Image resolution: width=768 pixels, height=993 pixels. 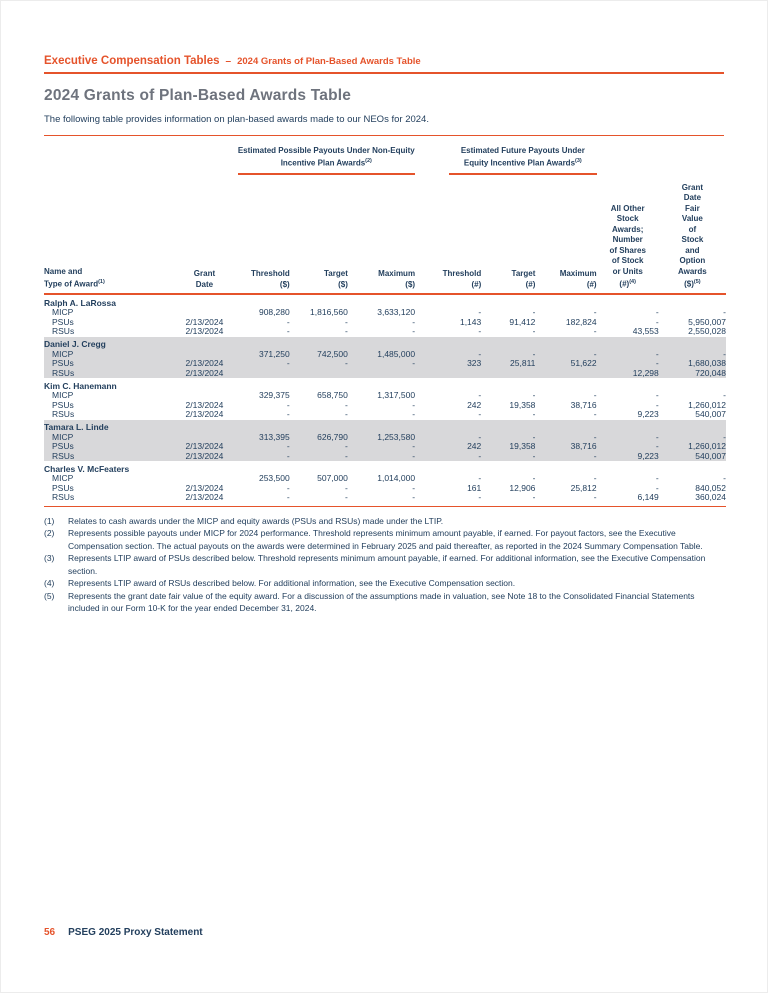 What do you see at coordinates (448, 447) in the screenshot?
I see `value-cell: 242` at bounding box center [448, 447].